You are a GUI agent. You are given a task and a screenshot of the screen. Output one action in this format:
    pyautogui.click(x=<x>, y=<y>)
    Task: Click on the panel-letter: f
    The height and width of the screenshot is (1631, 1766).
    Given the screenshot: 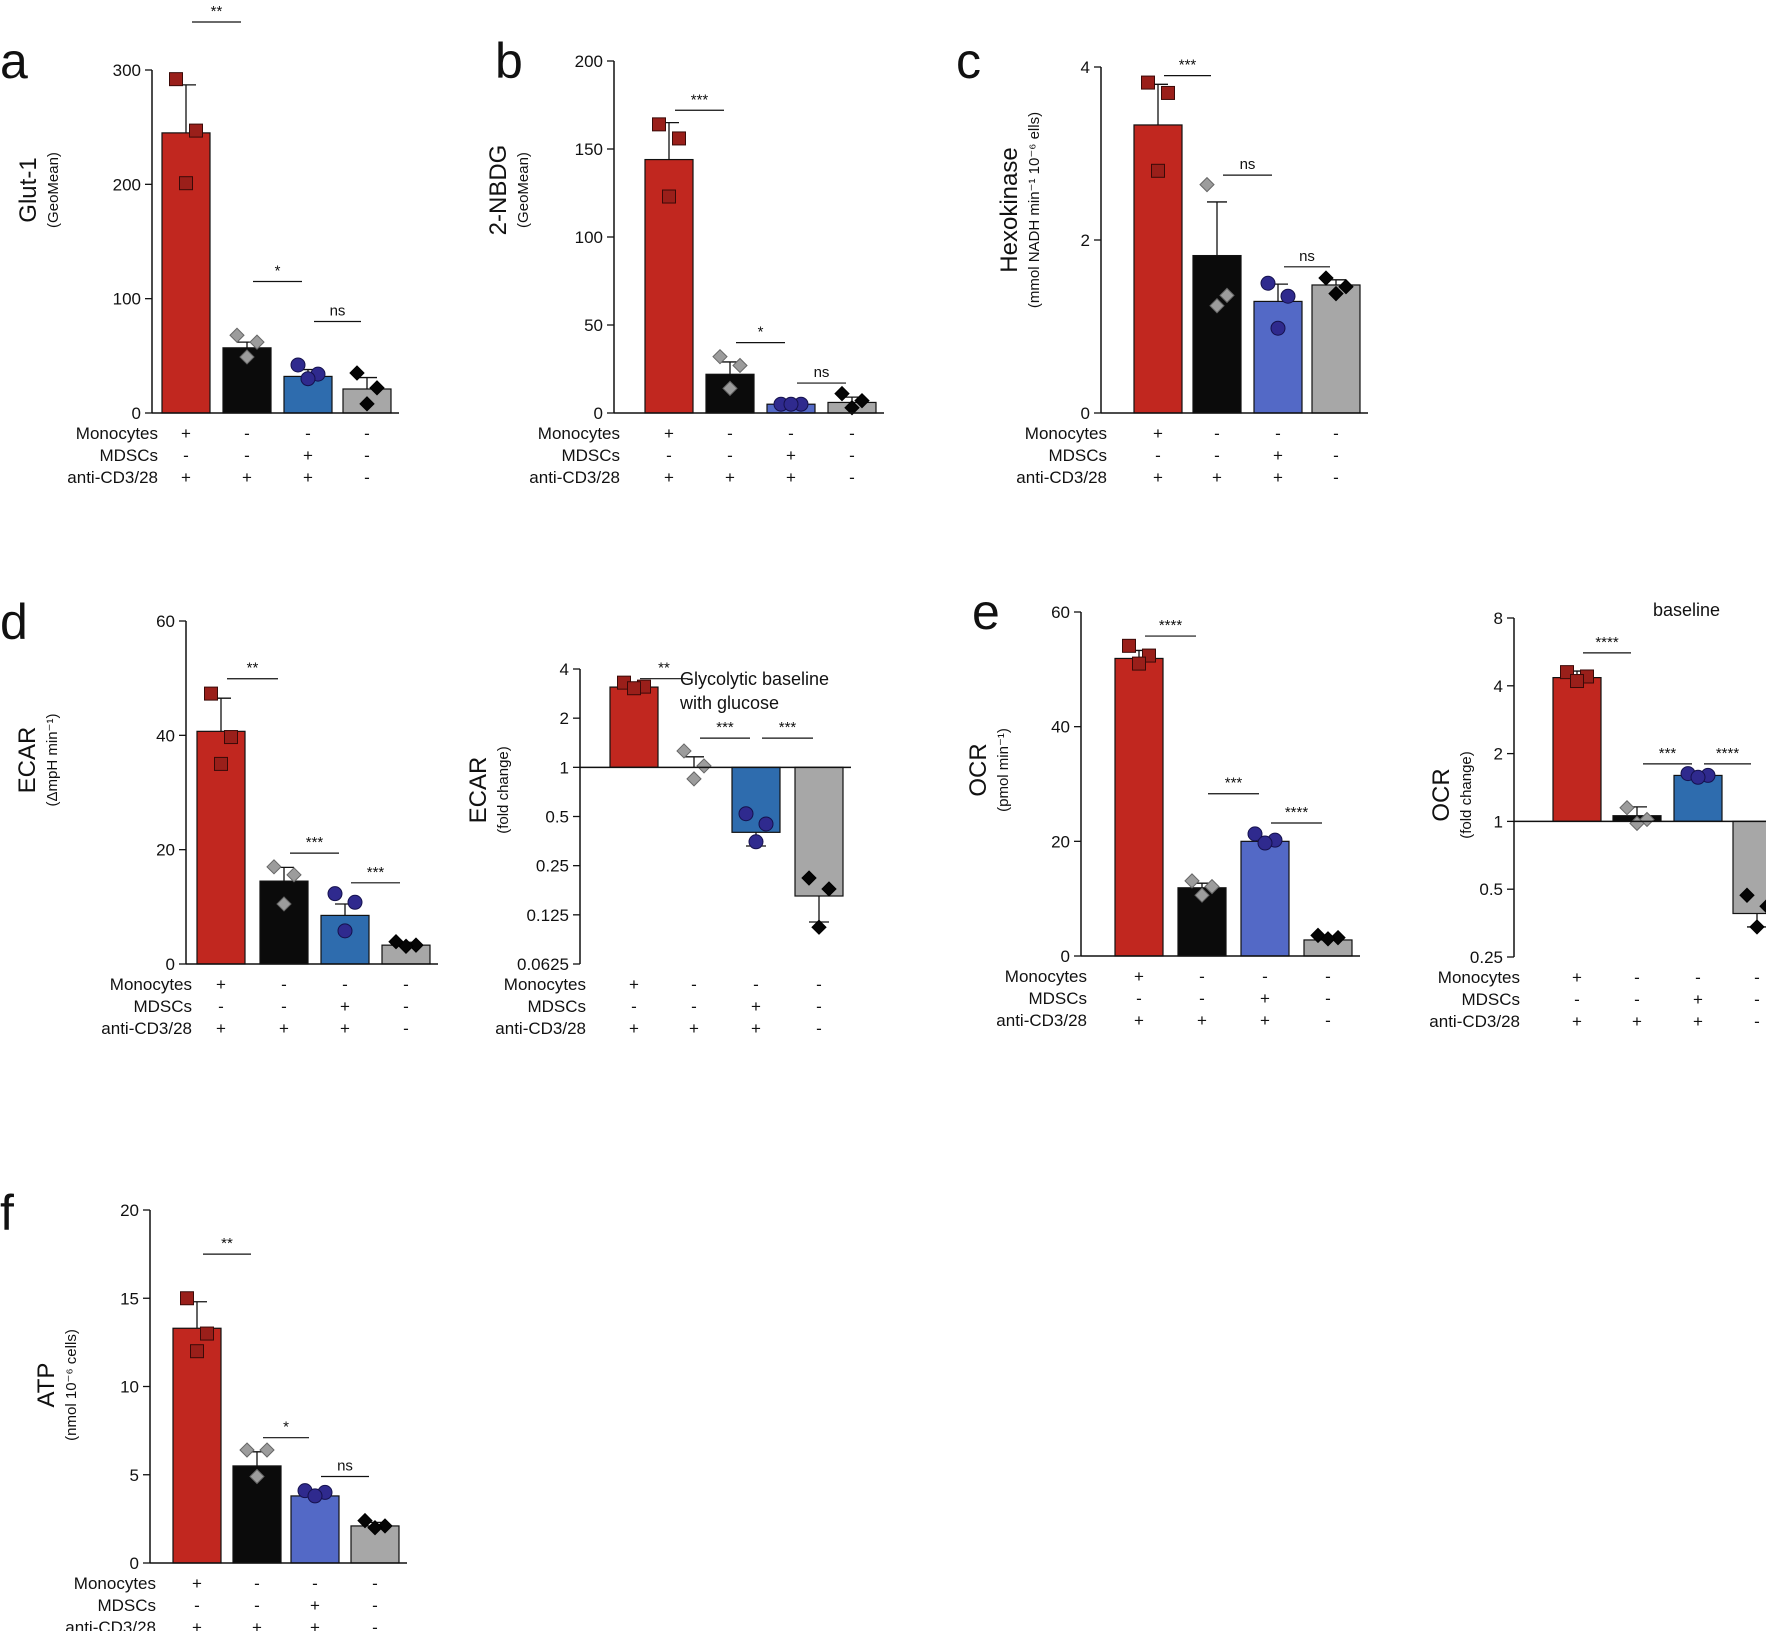 What is the action you would take?
    pyautogui.click(x=7, y=1213)
    